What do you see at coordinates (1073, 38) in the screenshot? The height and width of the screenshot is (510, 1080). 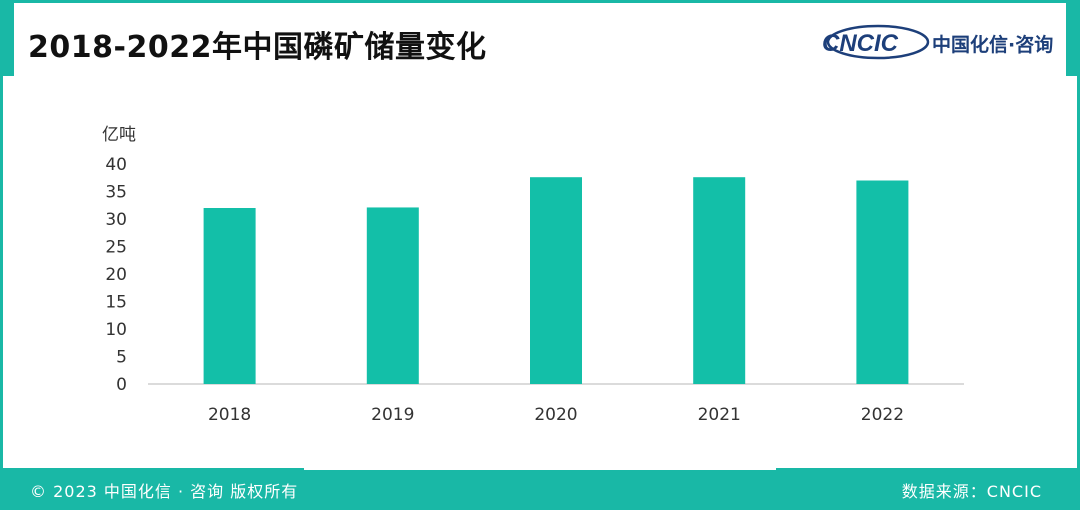 I see `right-accent-bar` at bounding box center [1073, 38].